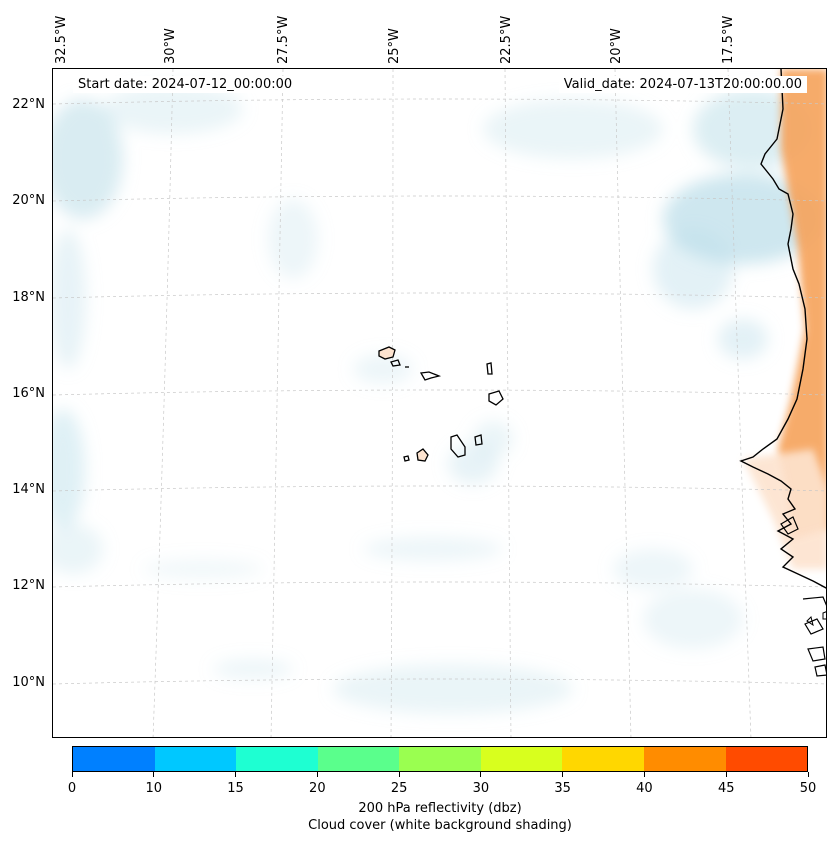  What do you see at coordinates (395, 363) in the screenshot?
I see `island-sao-vicente` at bounding box center [395, 363].